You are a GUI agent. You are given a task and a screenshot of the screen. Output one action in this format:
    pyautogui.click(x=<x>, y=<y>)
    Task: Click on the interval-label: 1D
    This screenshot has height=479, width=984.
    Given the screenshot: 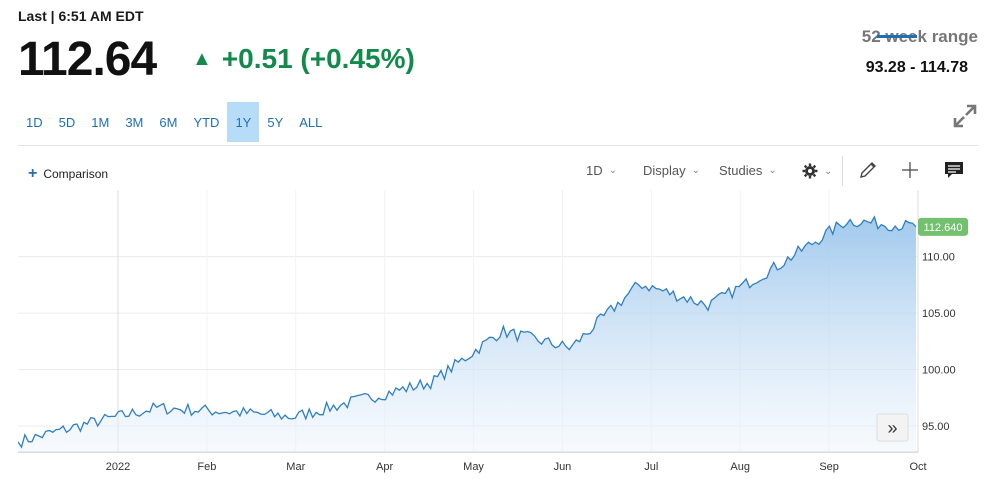 What is the action you would take?
    pyautogui.click(x=594, y=170)
    